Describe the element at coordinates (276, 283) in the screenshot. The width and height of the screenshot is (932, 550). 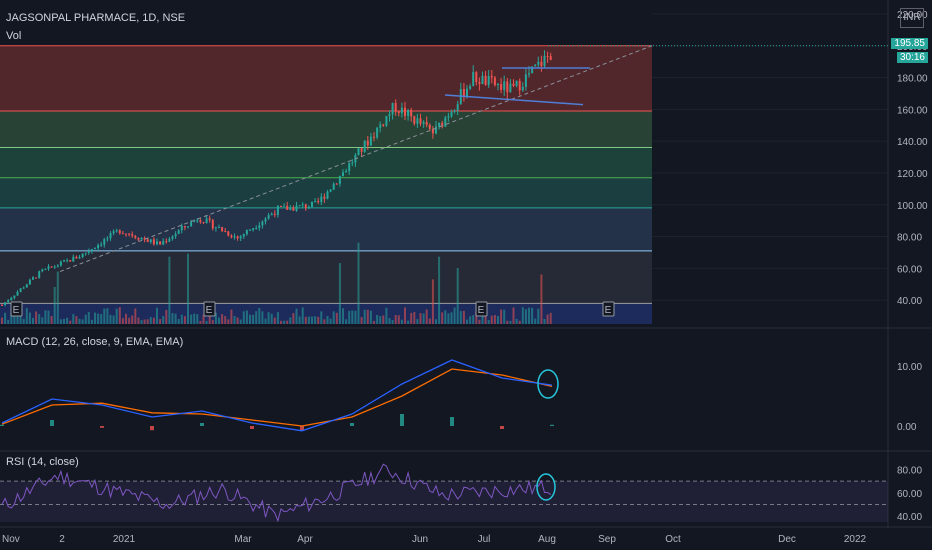
I see `volume-bars` at that location.